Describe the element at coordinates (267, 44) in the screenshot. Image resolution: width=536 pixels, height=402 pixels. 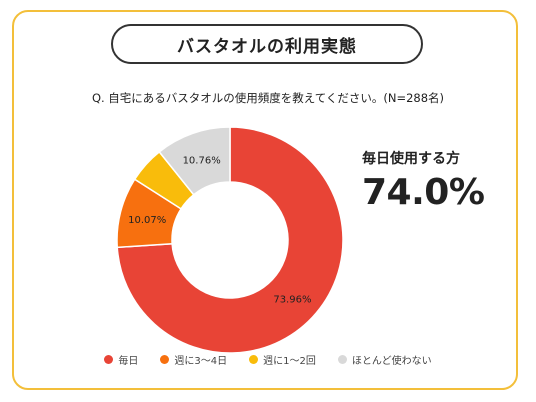
I see `page-title: バスタオルの利用実態` at that location.